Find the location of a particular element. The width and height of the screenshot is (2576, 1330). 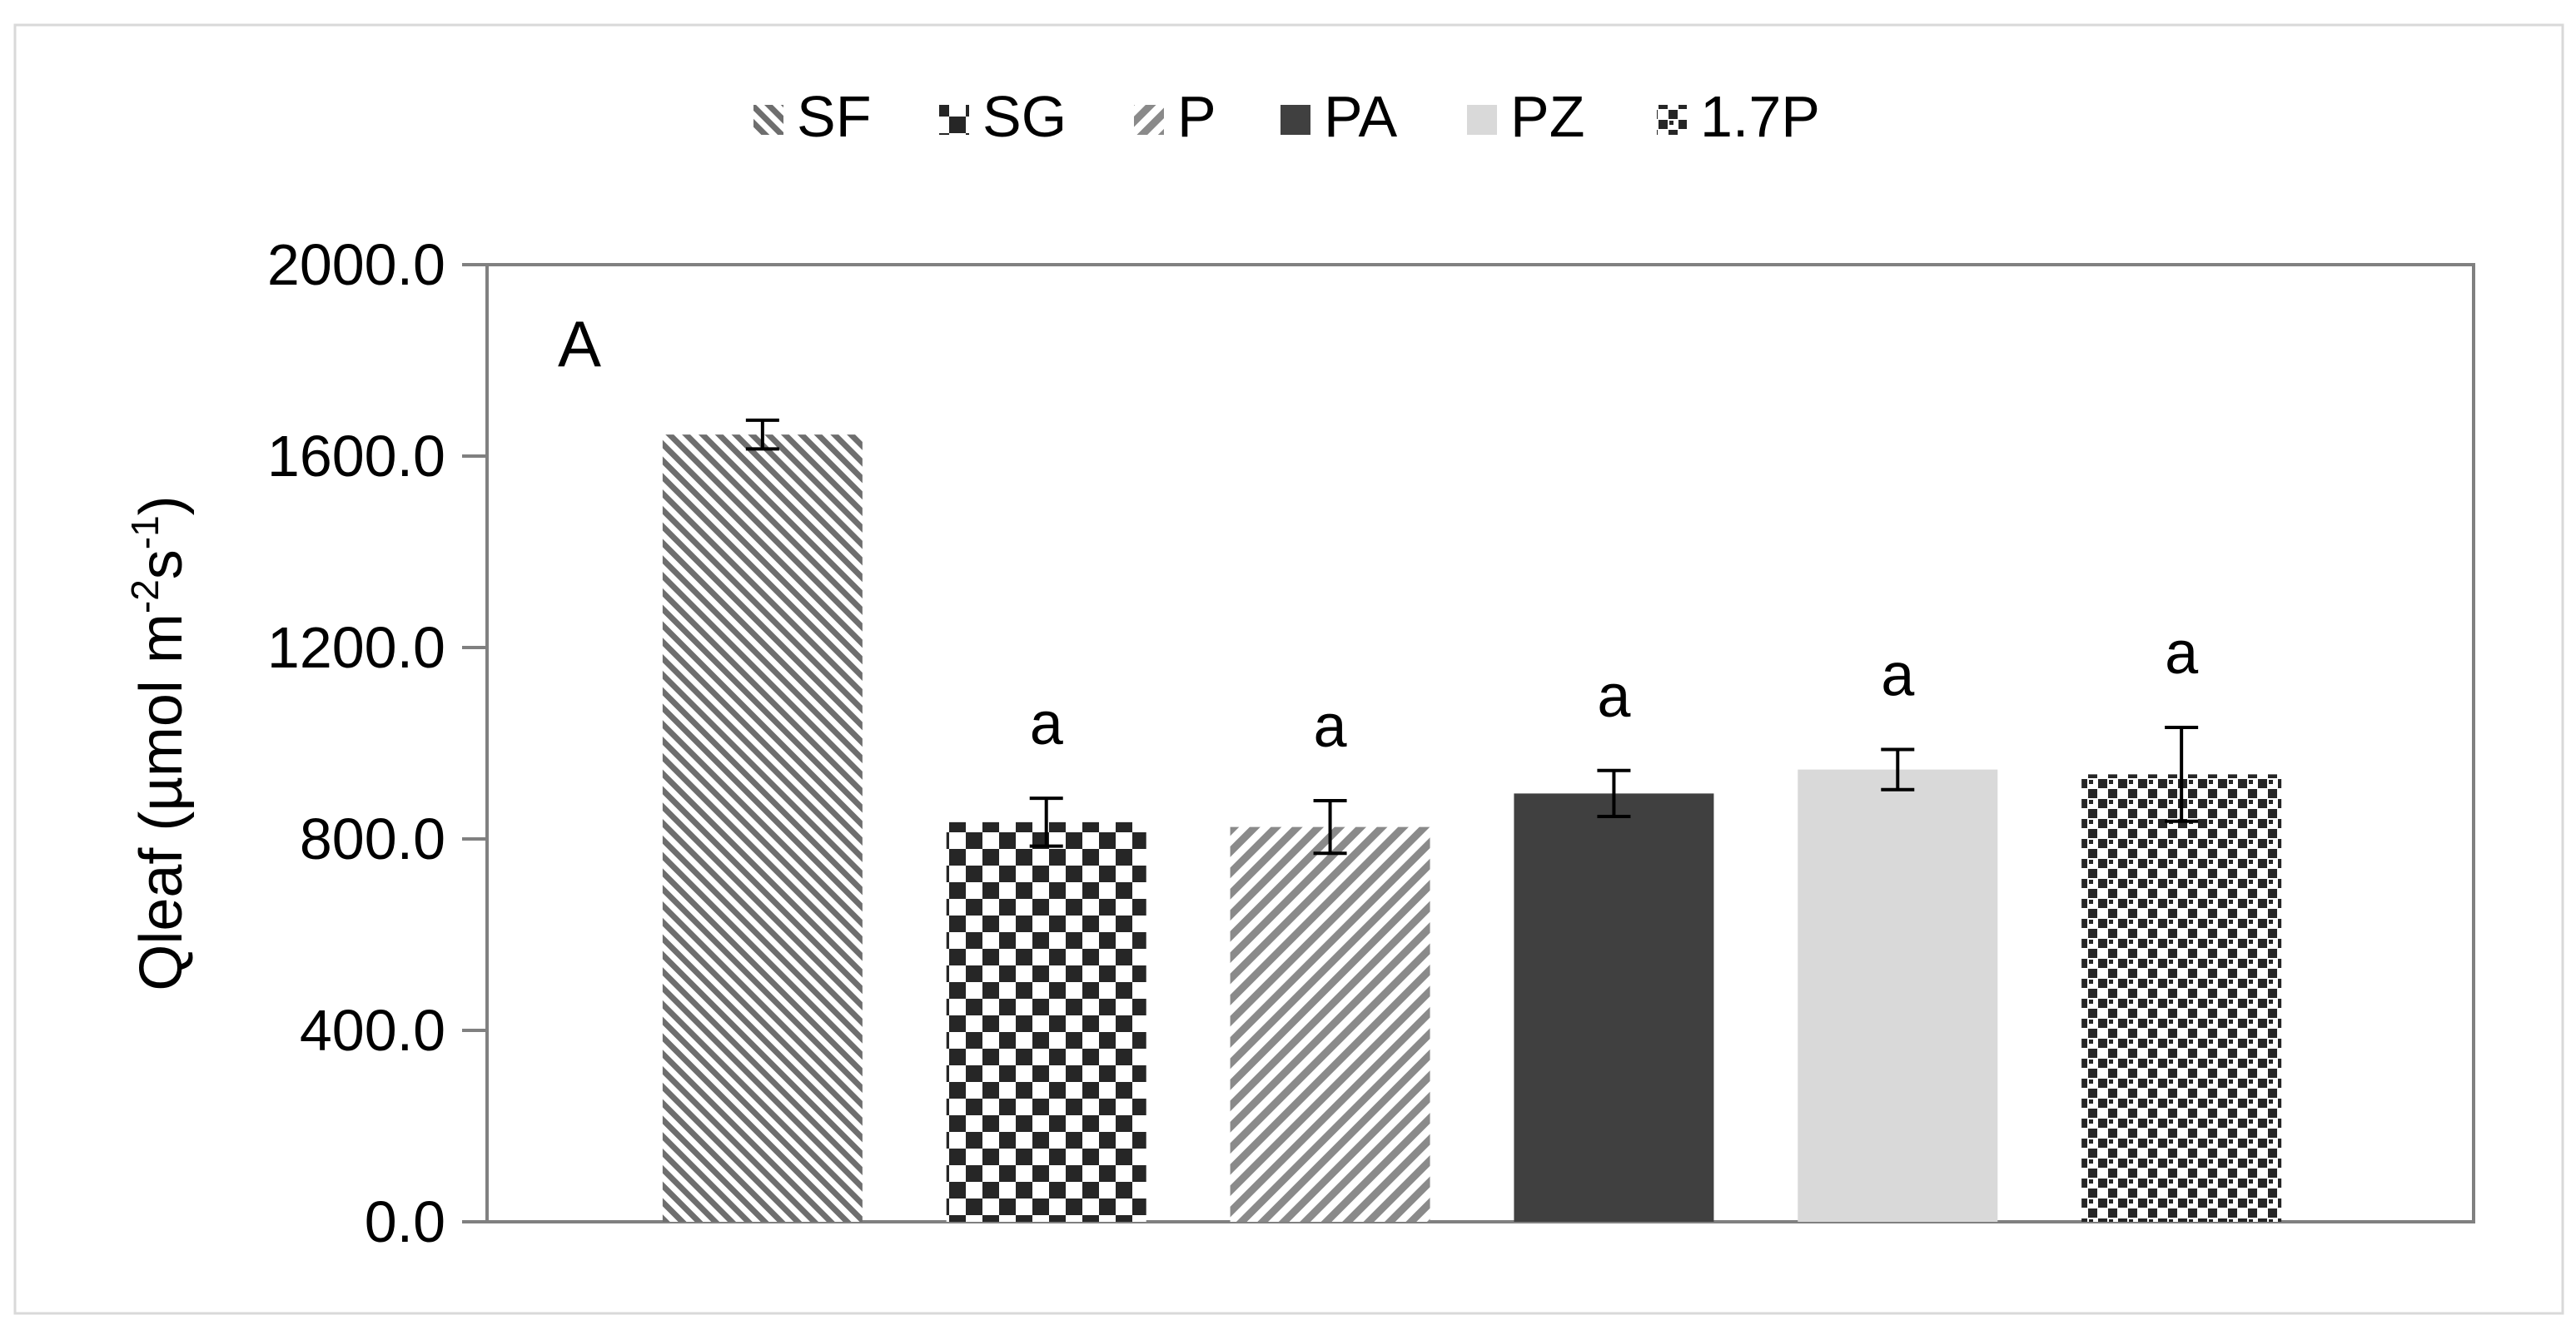

bar-group-pz: a is located at coordinates (1898, 932).